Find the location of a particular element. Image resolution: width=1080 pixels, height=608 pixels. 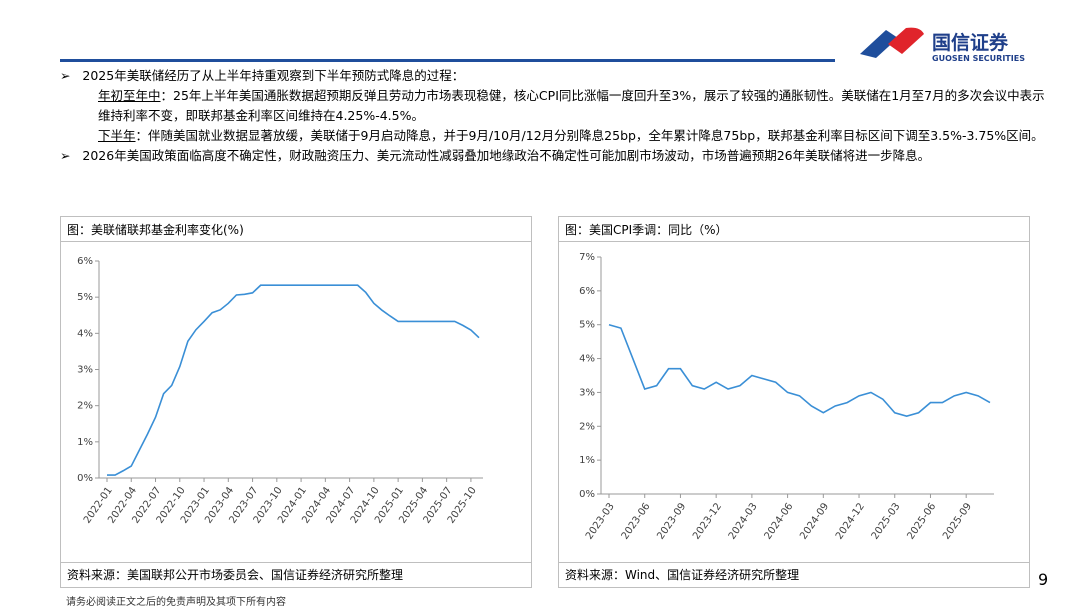

sub-label: 年初至年中 is located at coordinates (129, 95).